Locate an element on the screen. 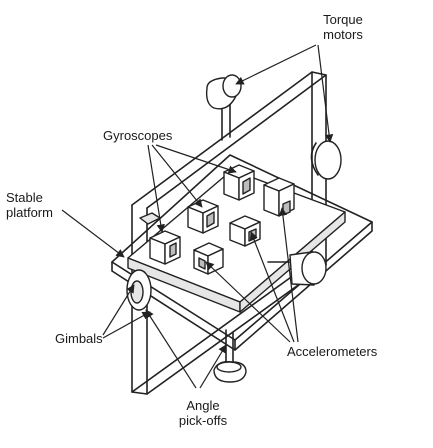  angle-pickoffs-label-line1: Angle is located at coordinates (203, 405).